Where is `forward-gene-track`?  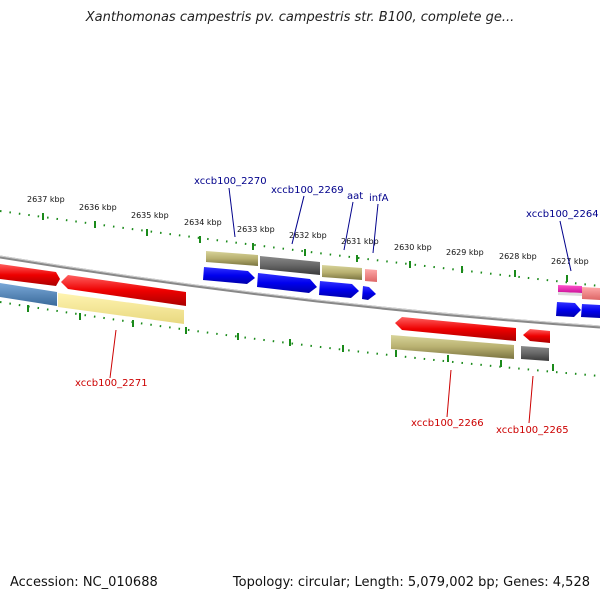
forward-gene-track is located at coordinates (401, 292).